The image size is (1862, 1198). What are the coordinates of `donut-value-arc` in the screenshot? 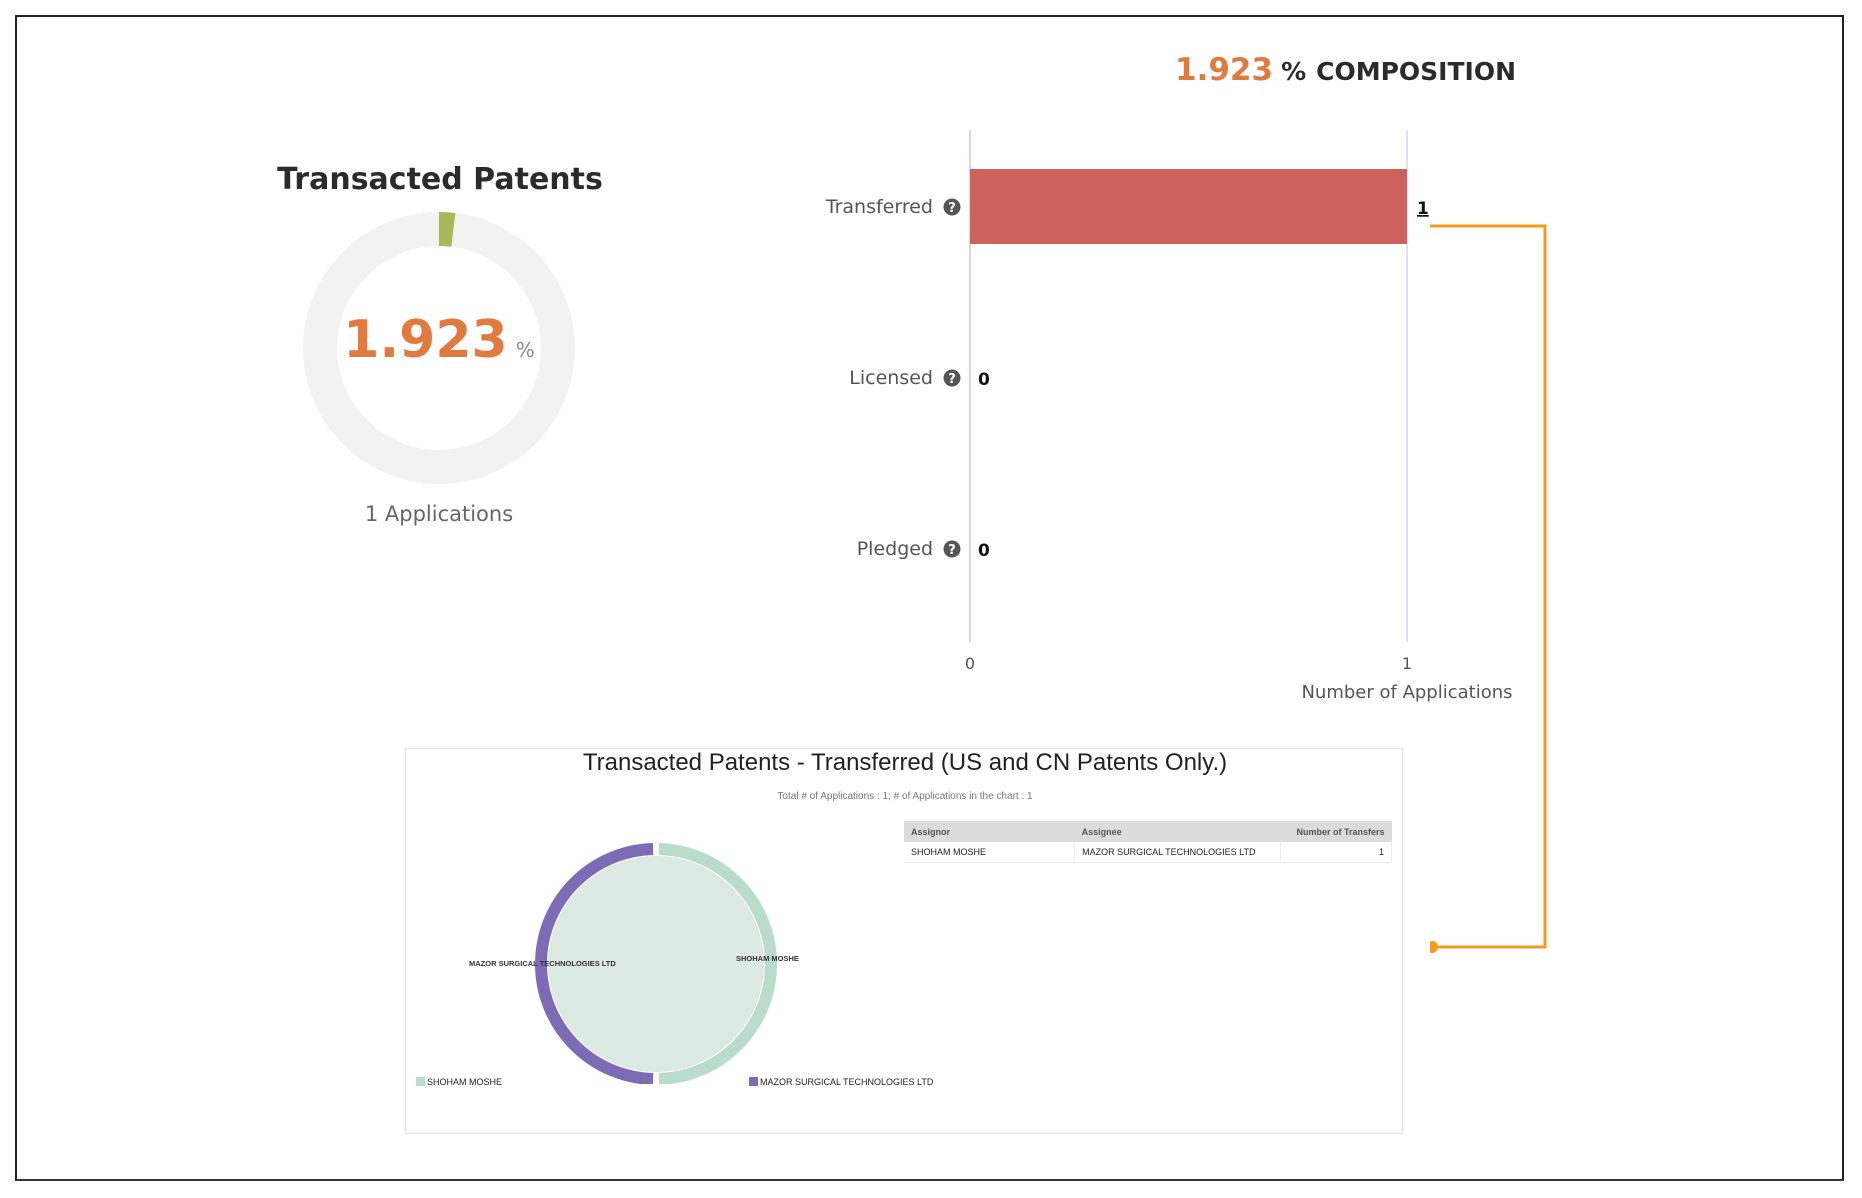 It's located at (447, 229).